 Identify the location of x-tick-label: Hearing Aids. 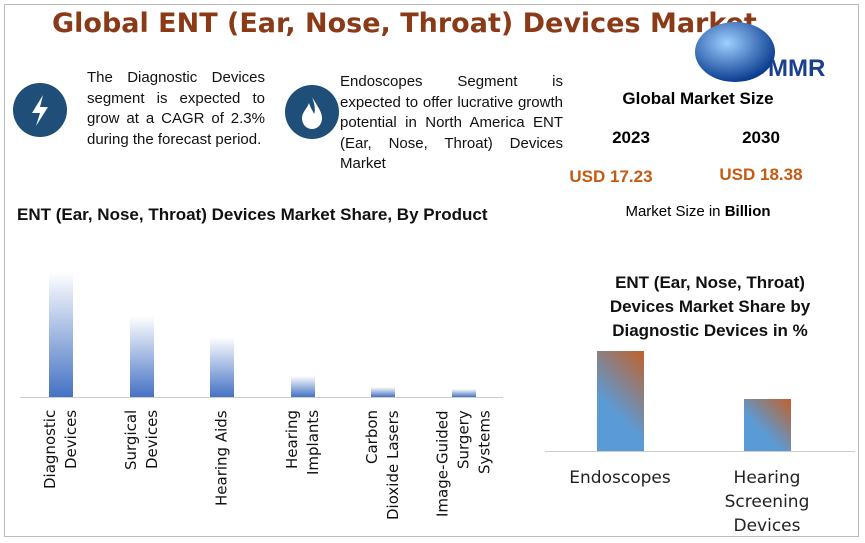
(221, 458).